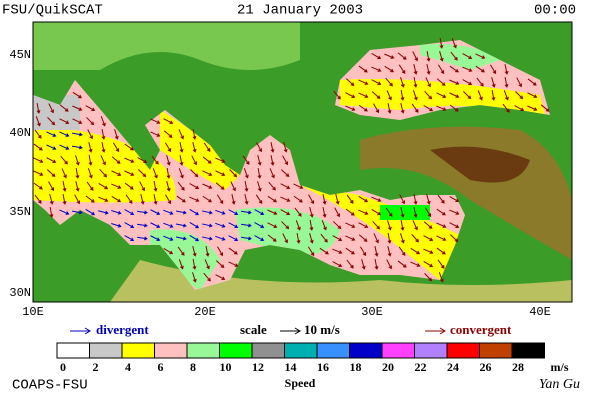 The height and width of the screenshot is (400, 600). I want to click on colorbar-swatch, so click(203, 350).